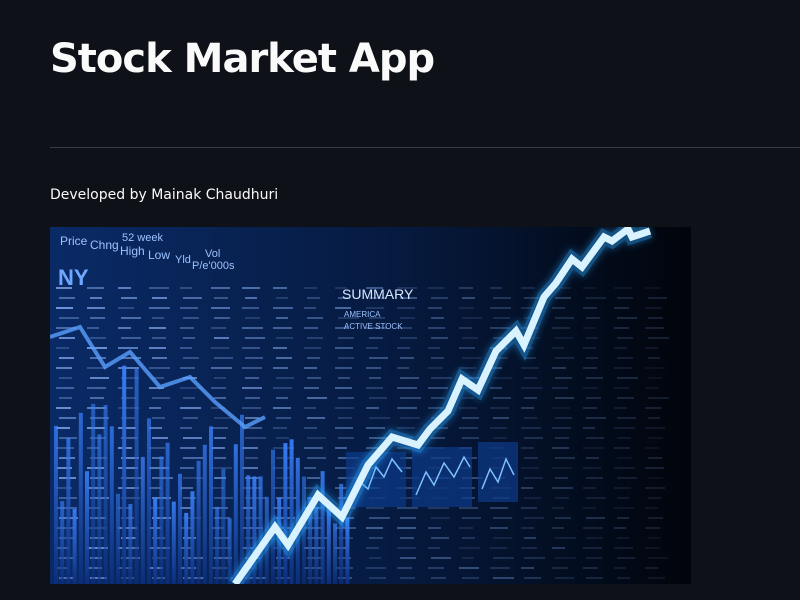 This screenshot has width=800, height=600. What do you see at coordinates (378, 294) in the screenshot?
I see `label-summary: SUMMARY` at bounding box center [378, 294].